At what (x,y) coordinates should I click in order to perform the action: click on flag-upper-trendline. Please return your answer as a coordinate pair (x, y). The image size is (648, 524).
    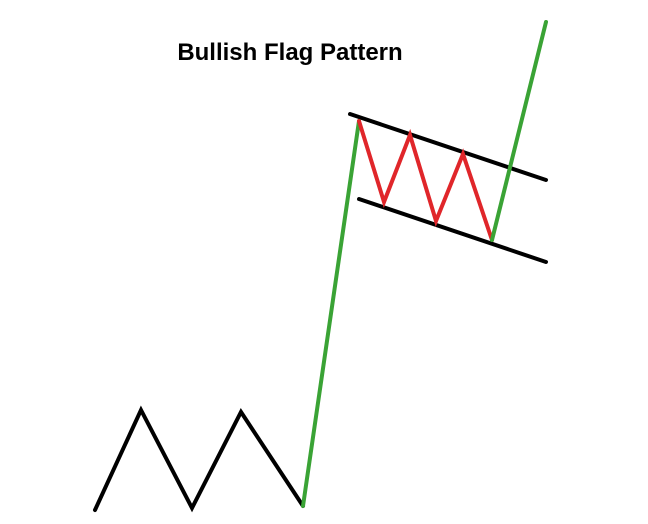
    Looking at the image, I should click on (448, 147).